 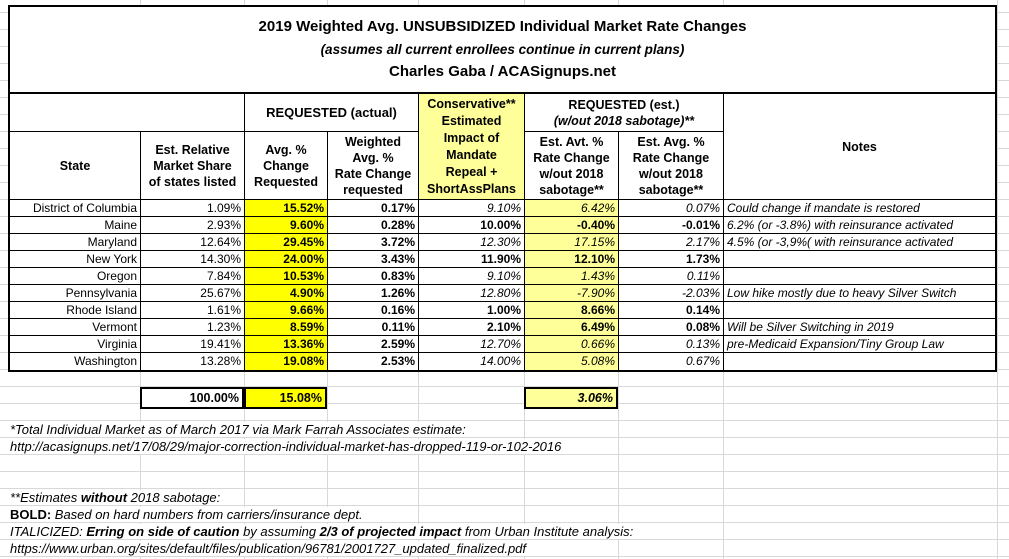 What do you see at coordinates (332, 113) in the screenshot?
I see `header-requested-actual: REQUESTED (actual)` at bounding box center [332, 113].